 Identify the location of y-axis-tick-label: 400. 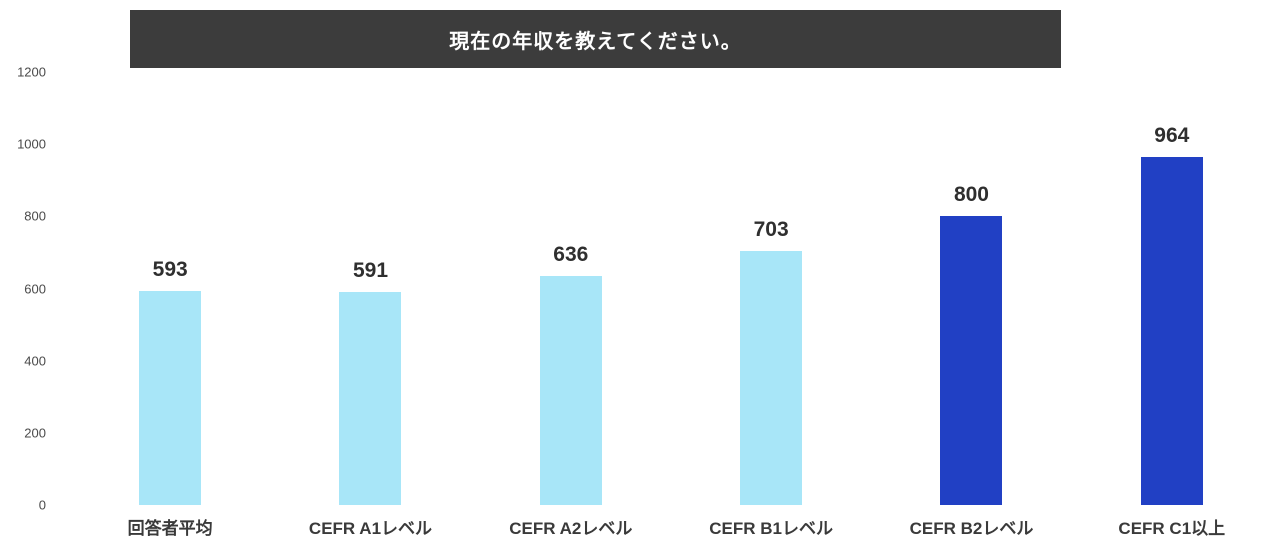
(35, 361).